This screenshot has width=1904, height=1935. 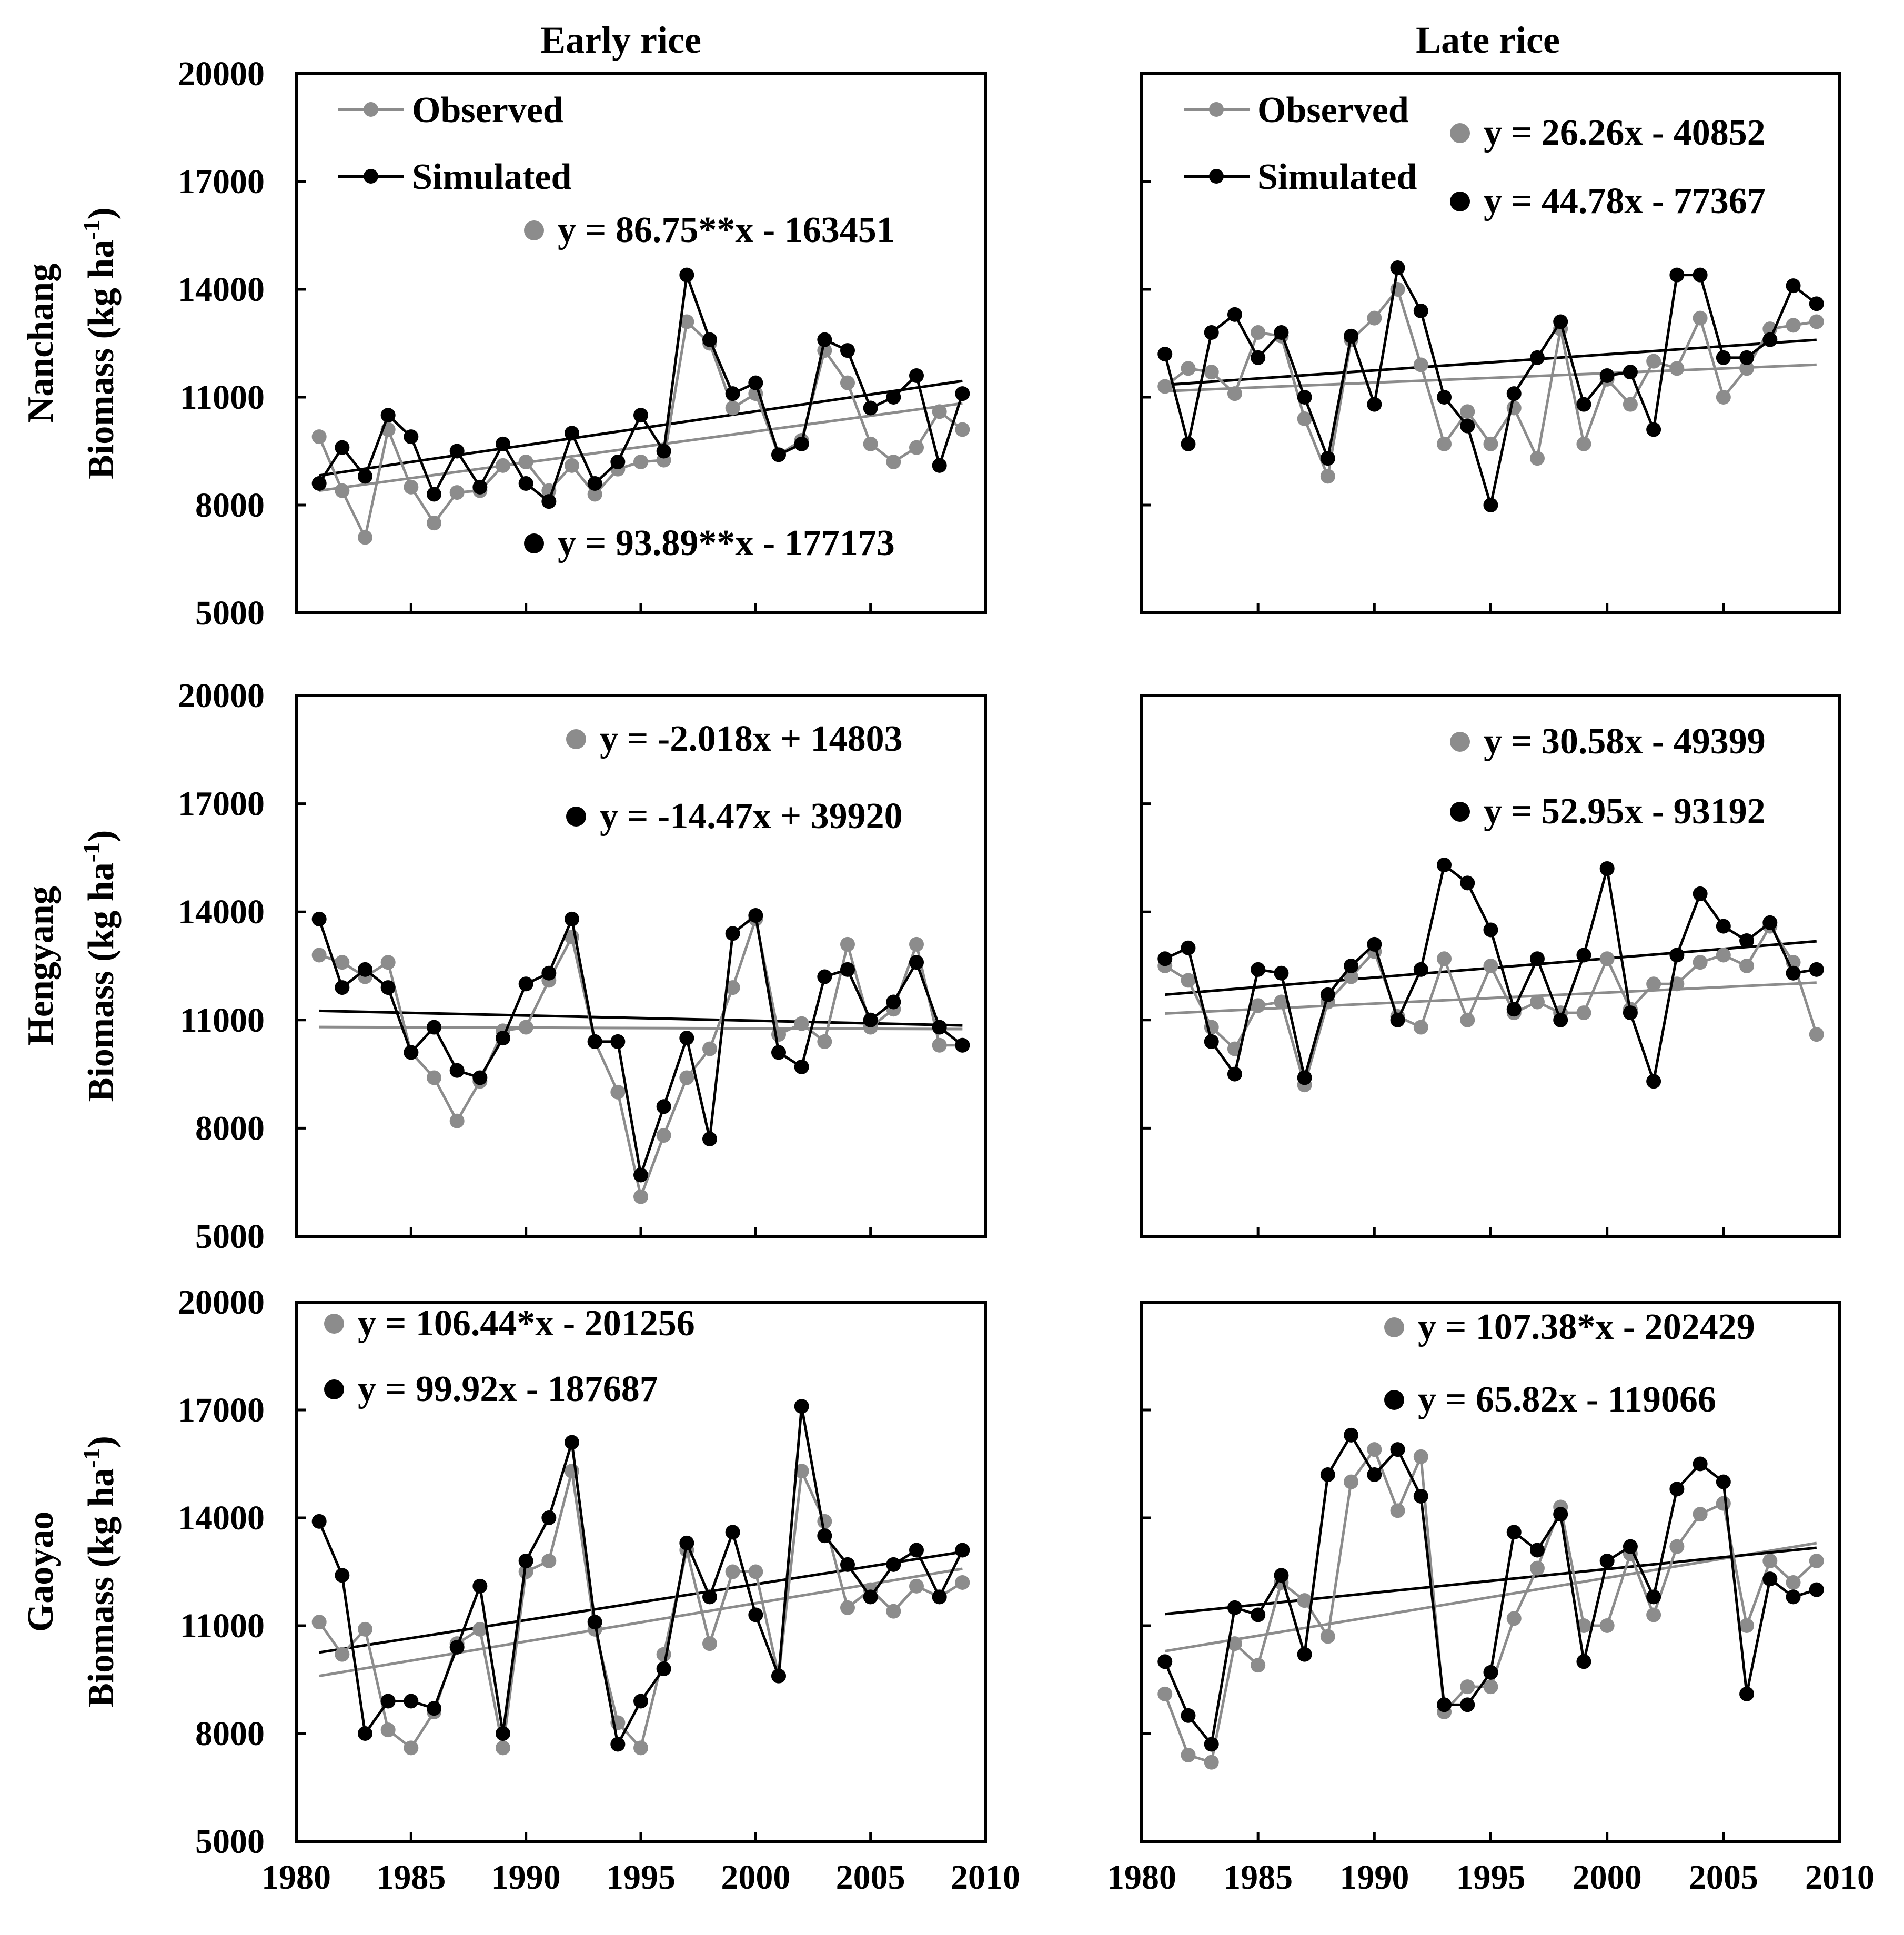 What do you see at coordinates (1560, 1514) in the screenshot?
I see `point-simulated-1998` at bounding box center [1560, 1514].